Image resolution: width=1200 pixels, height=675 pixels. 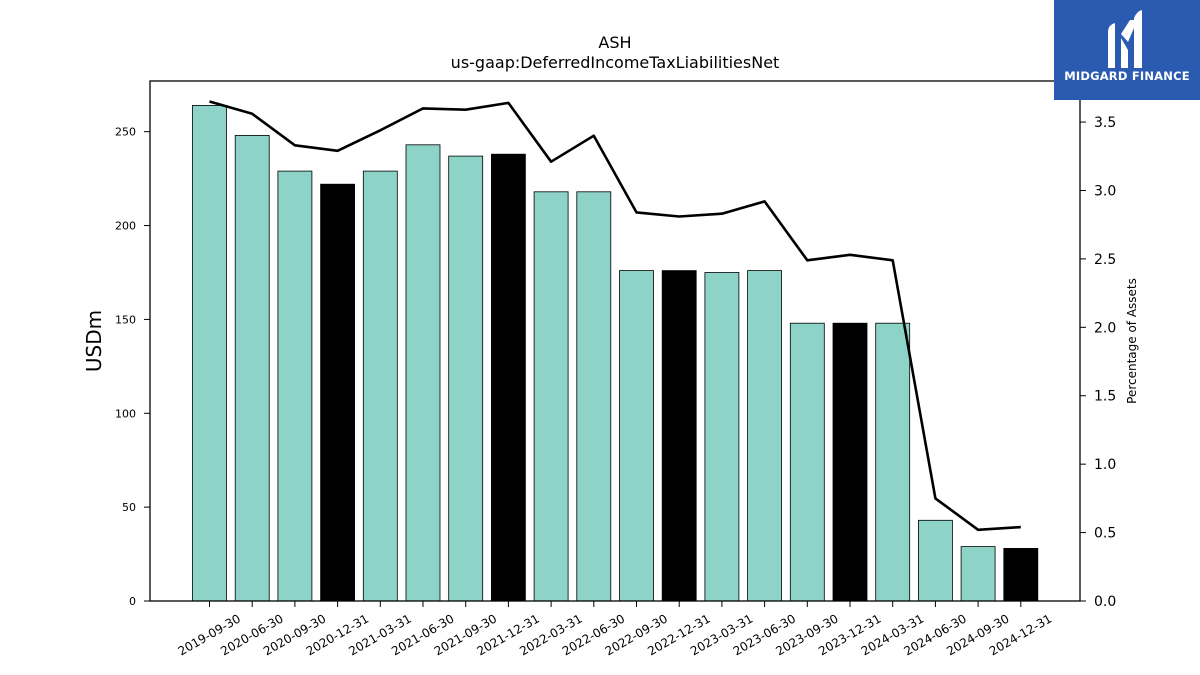 What do you see at coordinates (615, 62) in the screenshot?
I see `chart-subtitle: us-gaap:DeferredIncomeTaxLiabilitiesNet` at bounding box center [615, 62].